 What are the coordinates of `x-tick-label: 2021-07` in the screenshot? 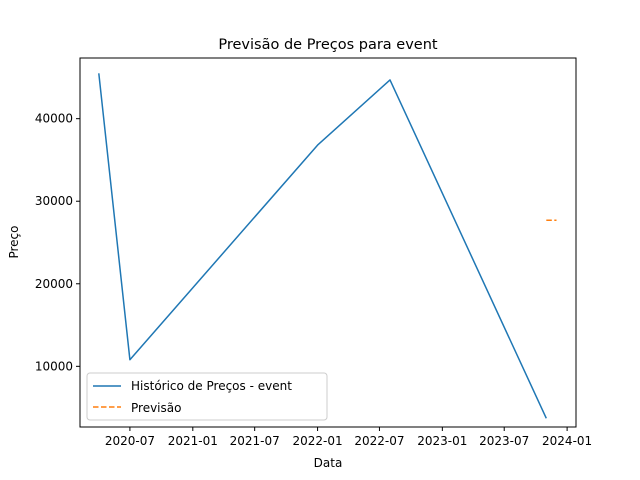 It's located at (255, 441).